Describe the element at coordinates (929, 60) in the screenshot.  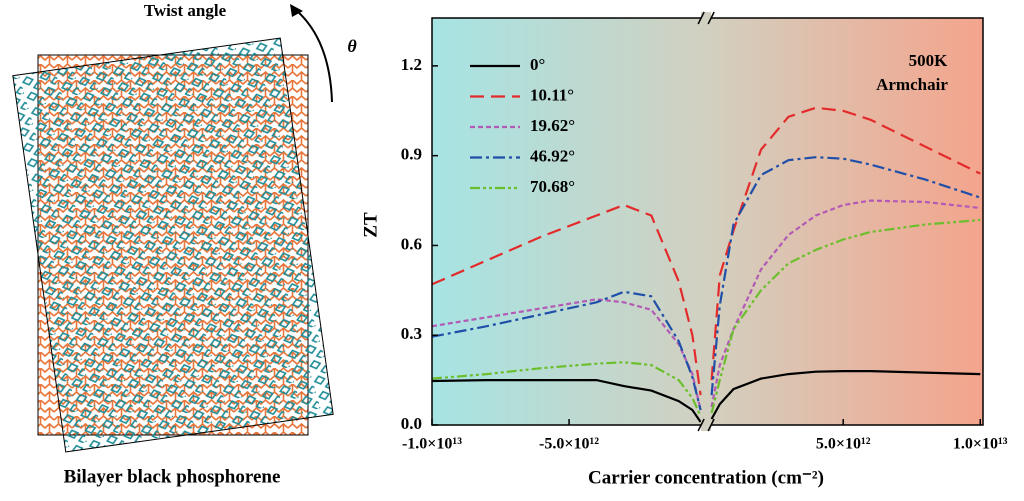
I see `annotation: 500K` at that location.